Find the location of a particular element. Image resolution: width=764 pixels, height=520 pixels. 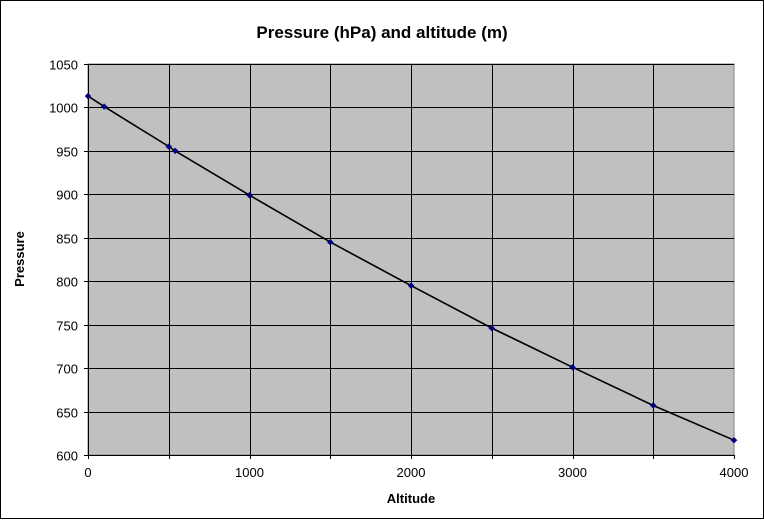

y-tick-label: 600 is located at coordinates (67, 456).